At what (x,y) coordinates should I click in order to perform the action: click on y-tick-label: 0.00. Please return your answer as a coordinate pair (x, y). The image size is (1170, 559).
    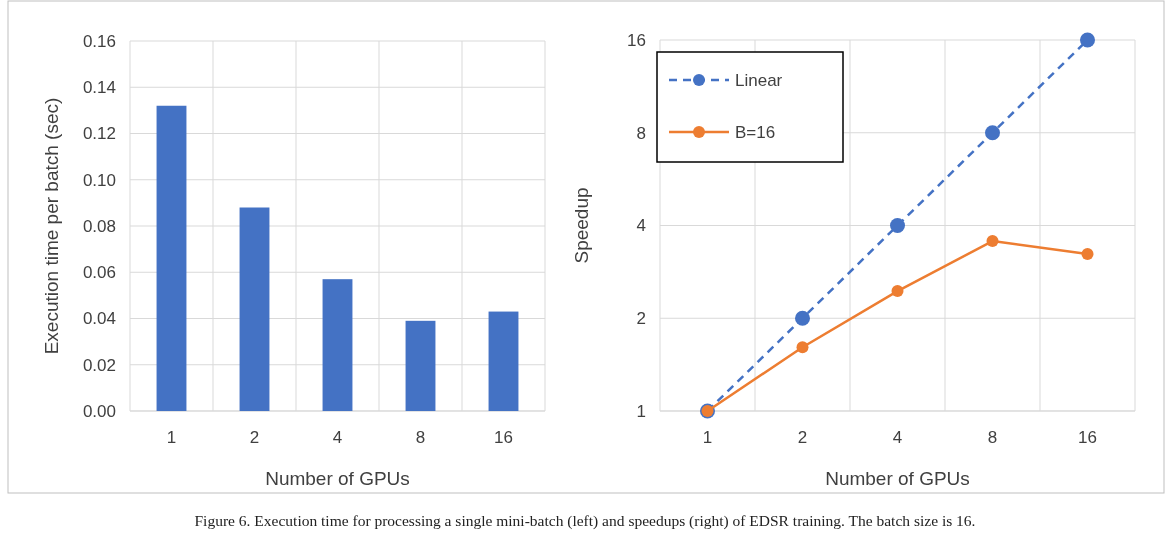
    Looking at the image, I should click on (99, 411).